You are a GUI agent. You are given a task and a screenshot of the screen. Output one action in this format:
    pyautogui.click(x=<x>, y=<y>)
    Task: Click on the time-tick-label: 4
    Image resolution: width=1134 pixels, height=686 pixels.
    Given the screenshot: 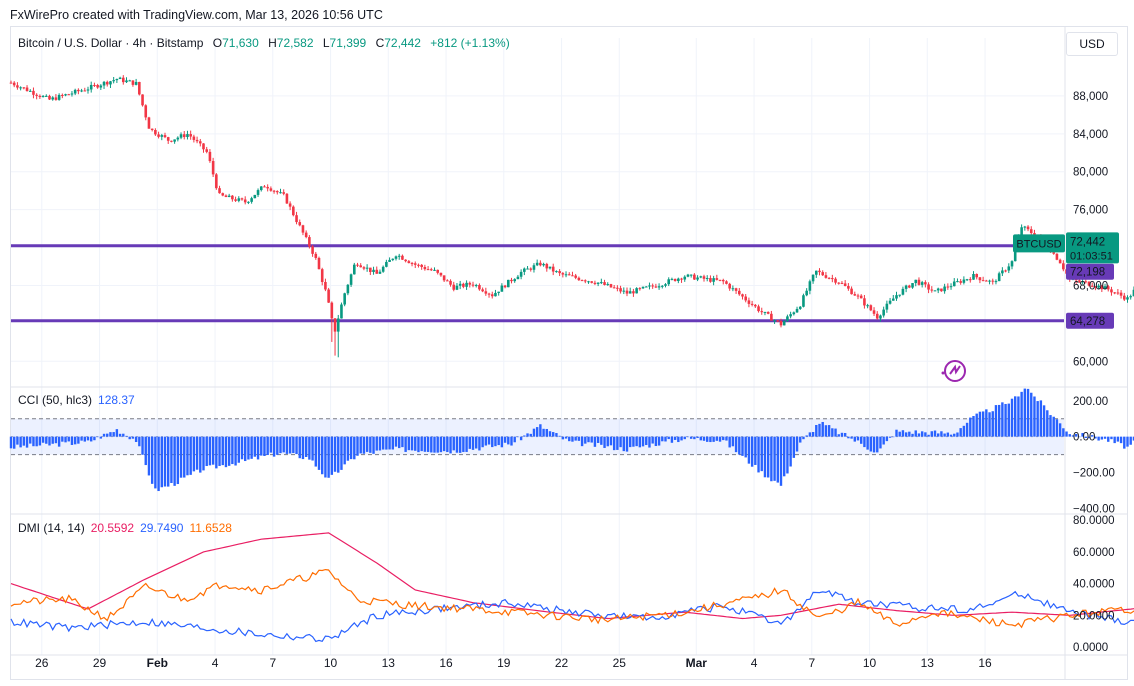 What is the action you would take?
    pyautogui.click(x=754, y=663)
    